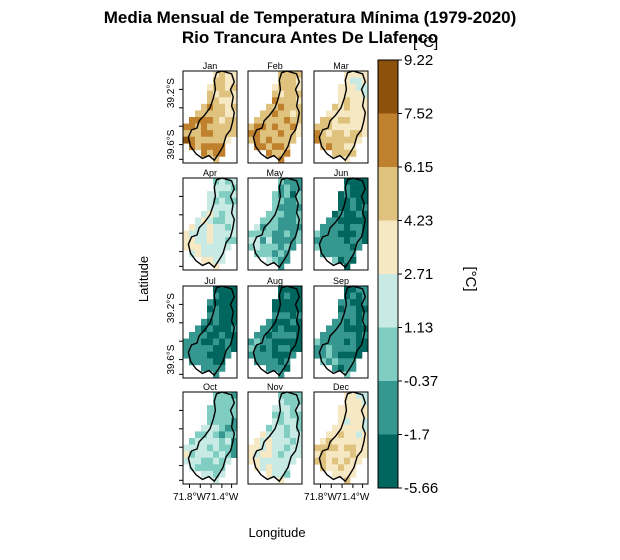  Describe the element at coordinates (275, 66) in the screenshot. I see `panel-label: Feb` at that location.